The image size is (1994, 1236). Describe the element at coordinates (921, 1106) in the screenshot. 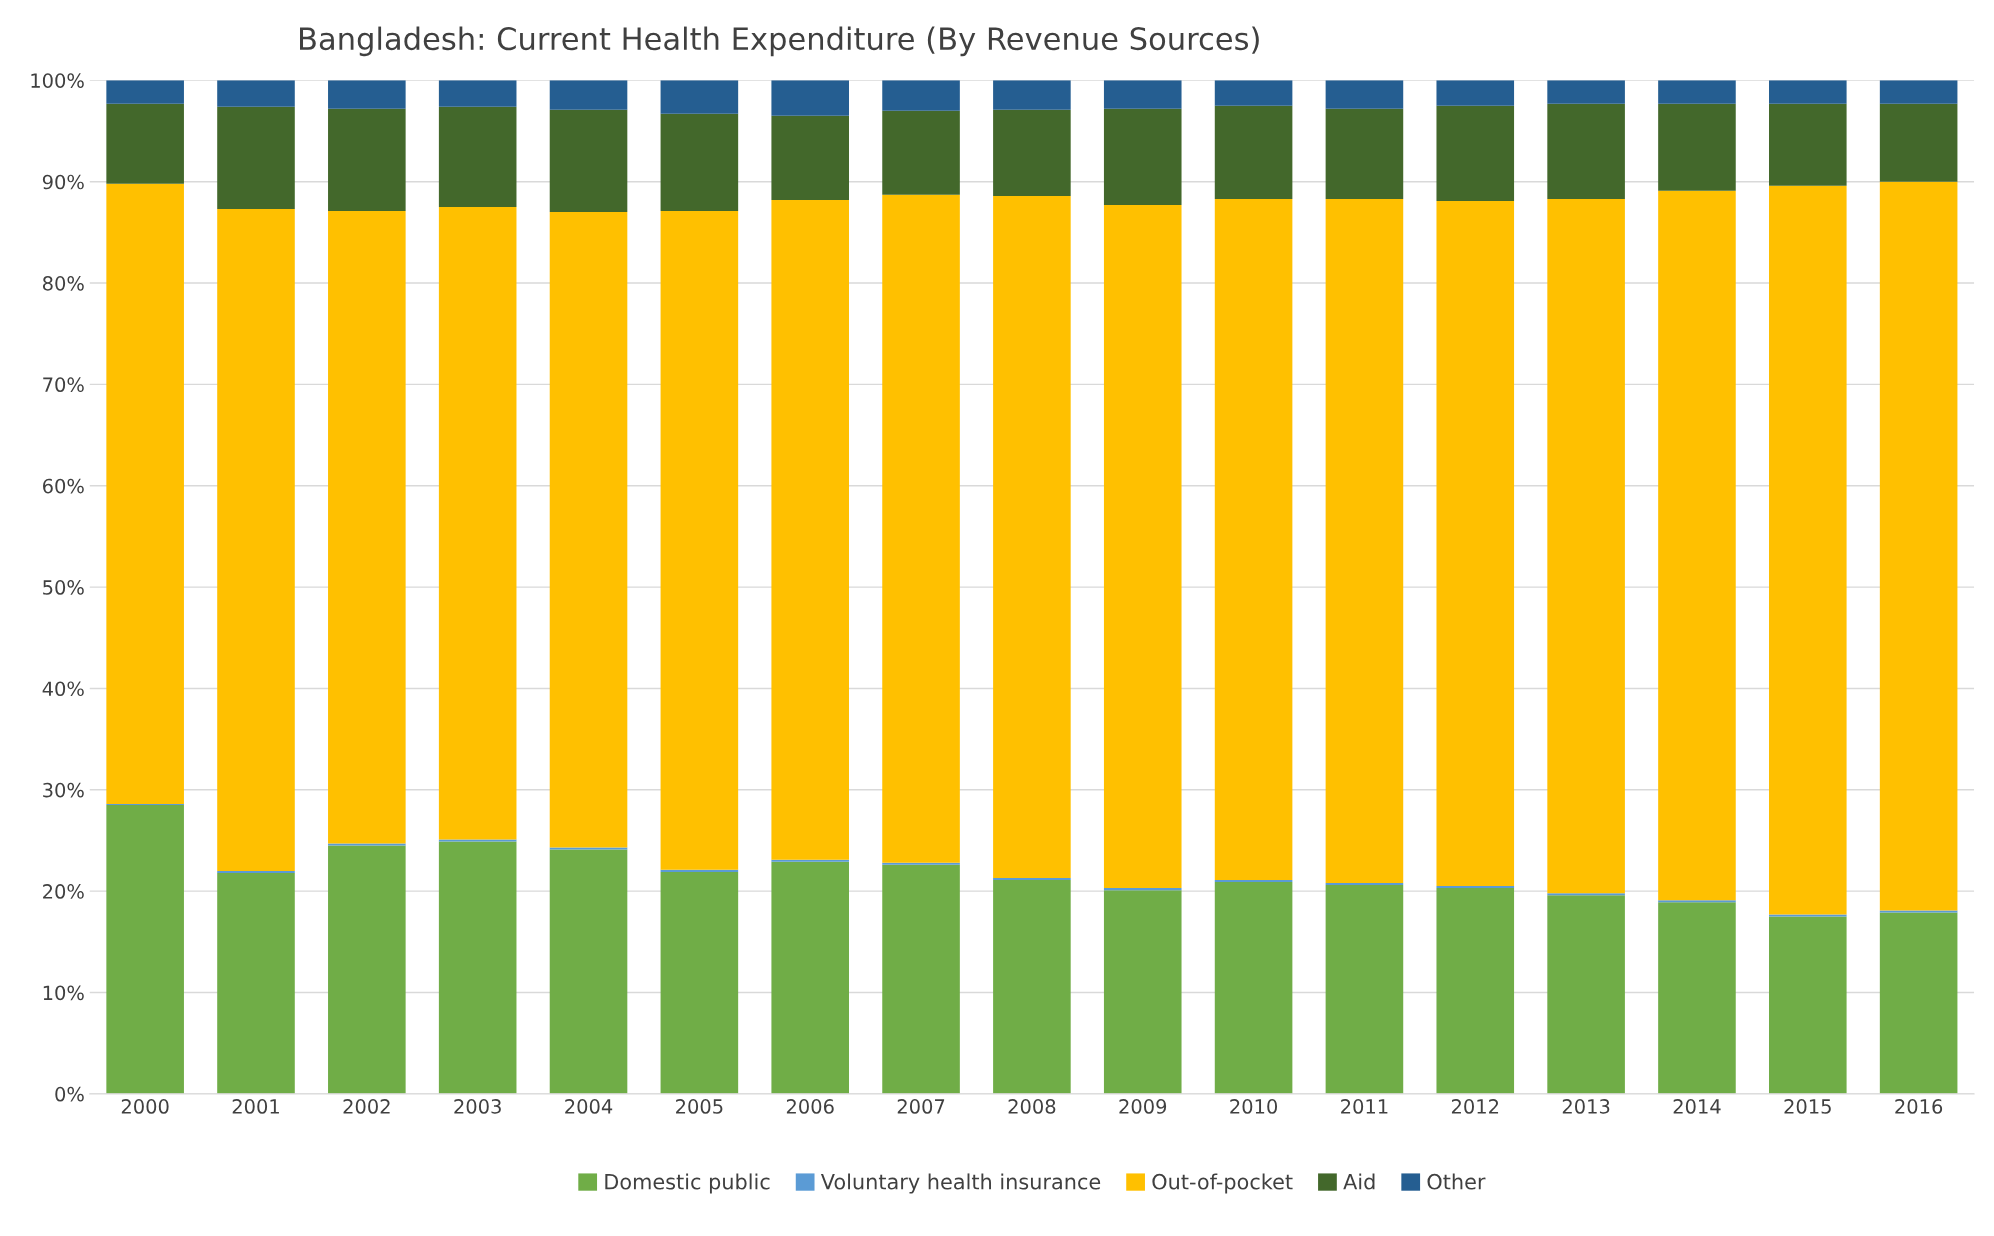

I see `x-tick-label: 2007` at that location.